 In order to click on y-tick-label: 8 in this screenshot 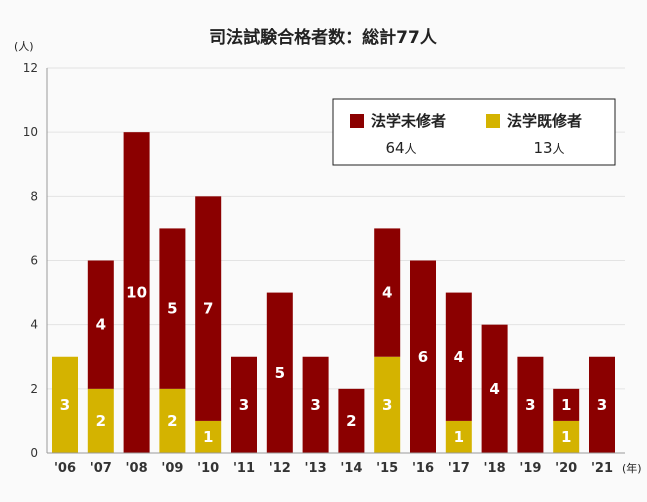, I will do `click(34, 196)`.